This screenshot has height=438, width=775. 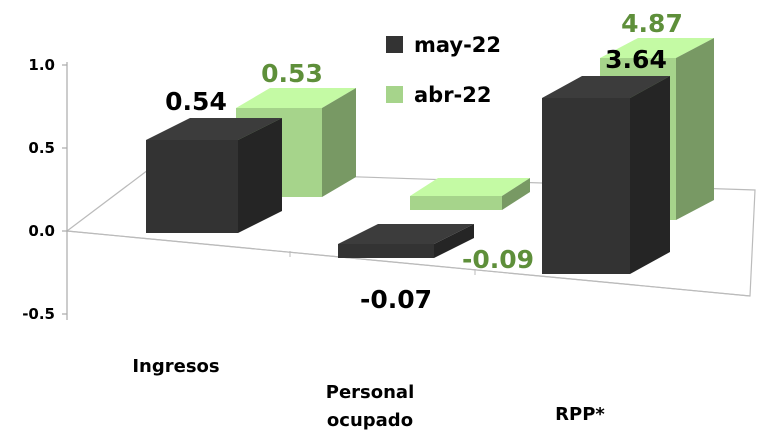 What do you see at coordinates (292, 73) in the screenshot?
I see `data-label: 0.53` at bounding box center [292, 73].